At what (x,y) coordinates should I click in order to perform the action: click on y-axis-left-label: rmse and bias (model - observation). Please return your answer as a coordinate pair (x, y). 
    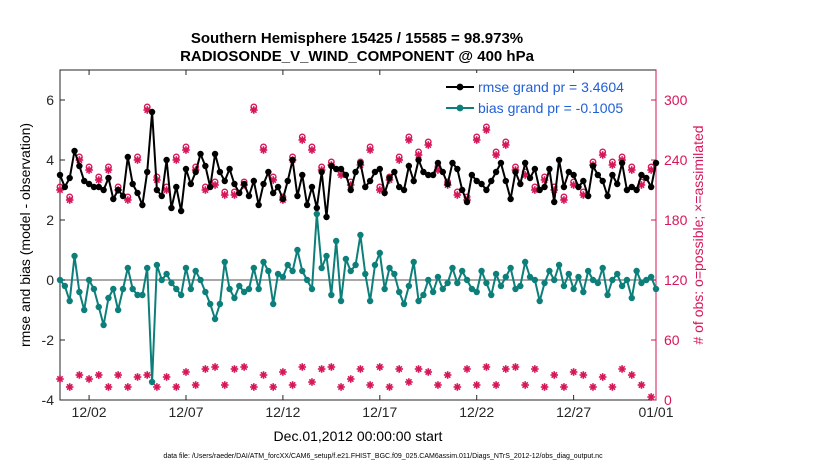
    Looking at the image, I should click on (25, 235).